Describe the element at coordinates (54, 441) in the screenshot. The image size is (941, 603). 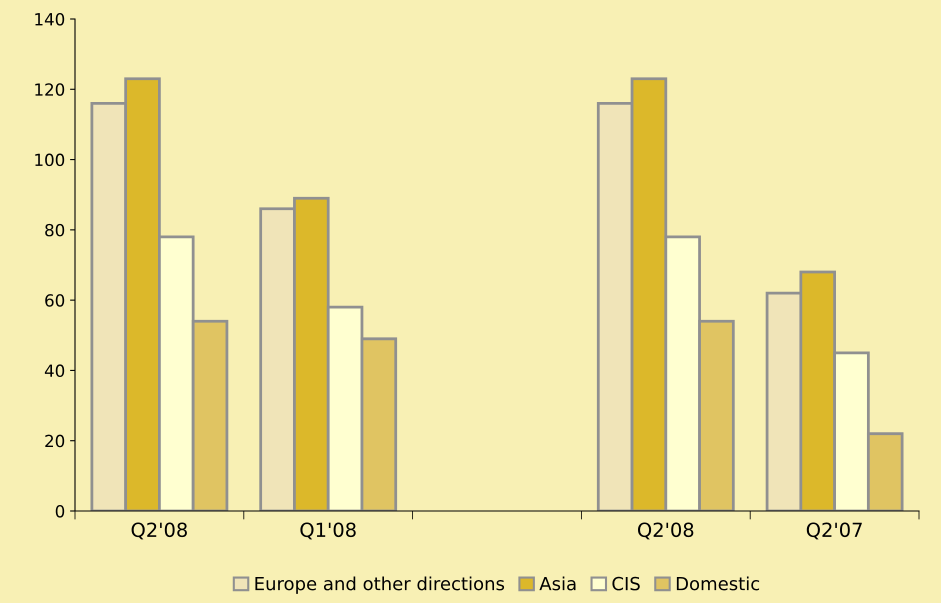
I see `y-tick-label: 20` at that location.